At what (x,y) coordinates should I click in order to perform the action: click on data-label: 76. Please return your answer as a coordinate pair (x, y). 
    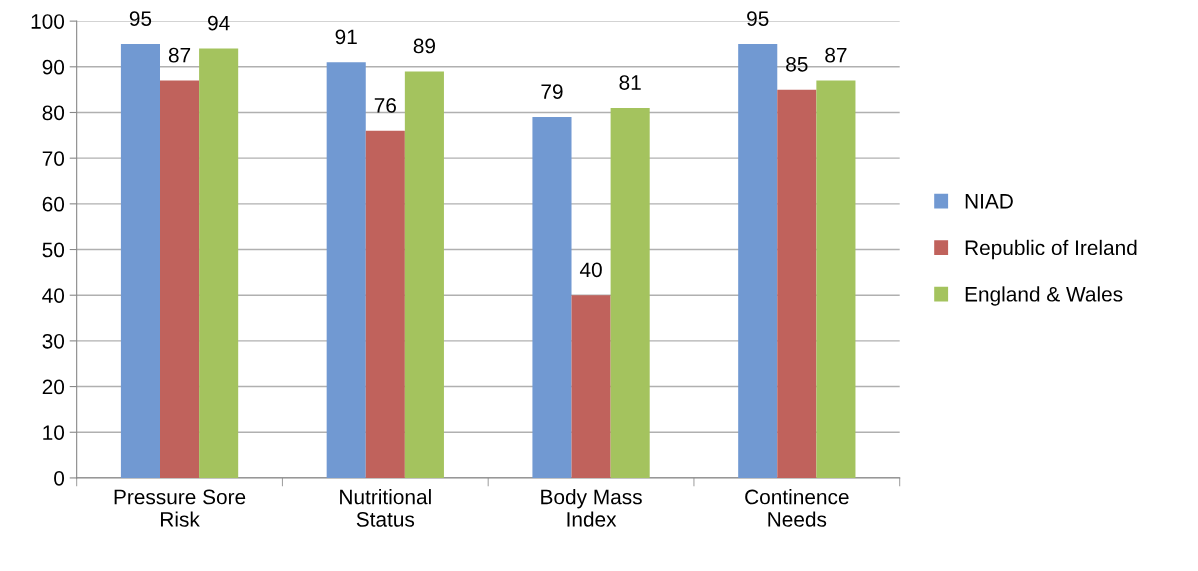
    Looking at the image, I should click on (385, 105).